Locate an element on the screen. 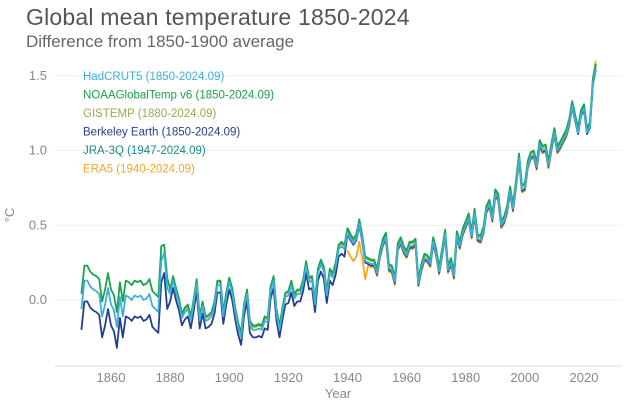 The height and width of the screenshot is (412, 627). x-tick-label: 1940 is located at coordinates (347, 377).